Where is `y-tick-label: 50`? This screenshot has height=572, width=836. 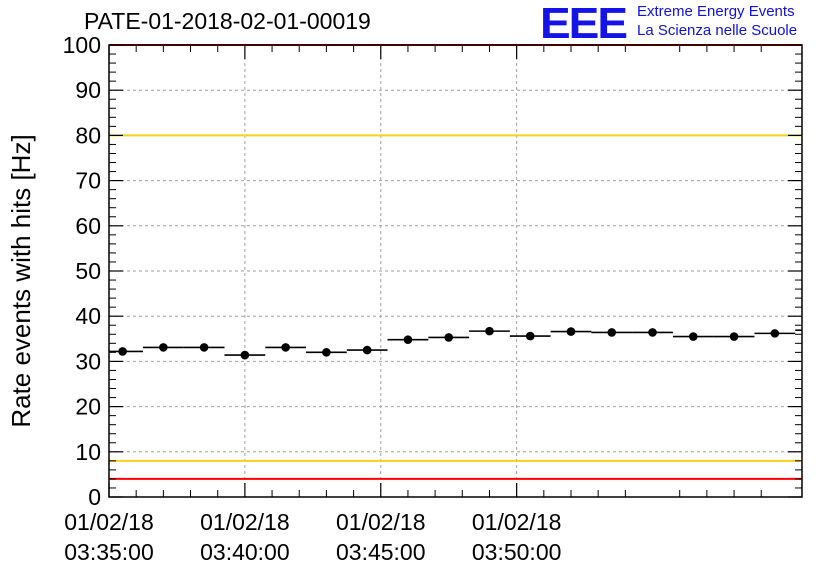
y-tick-label: 50 is located at coordinates (88, 271).